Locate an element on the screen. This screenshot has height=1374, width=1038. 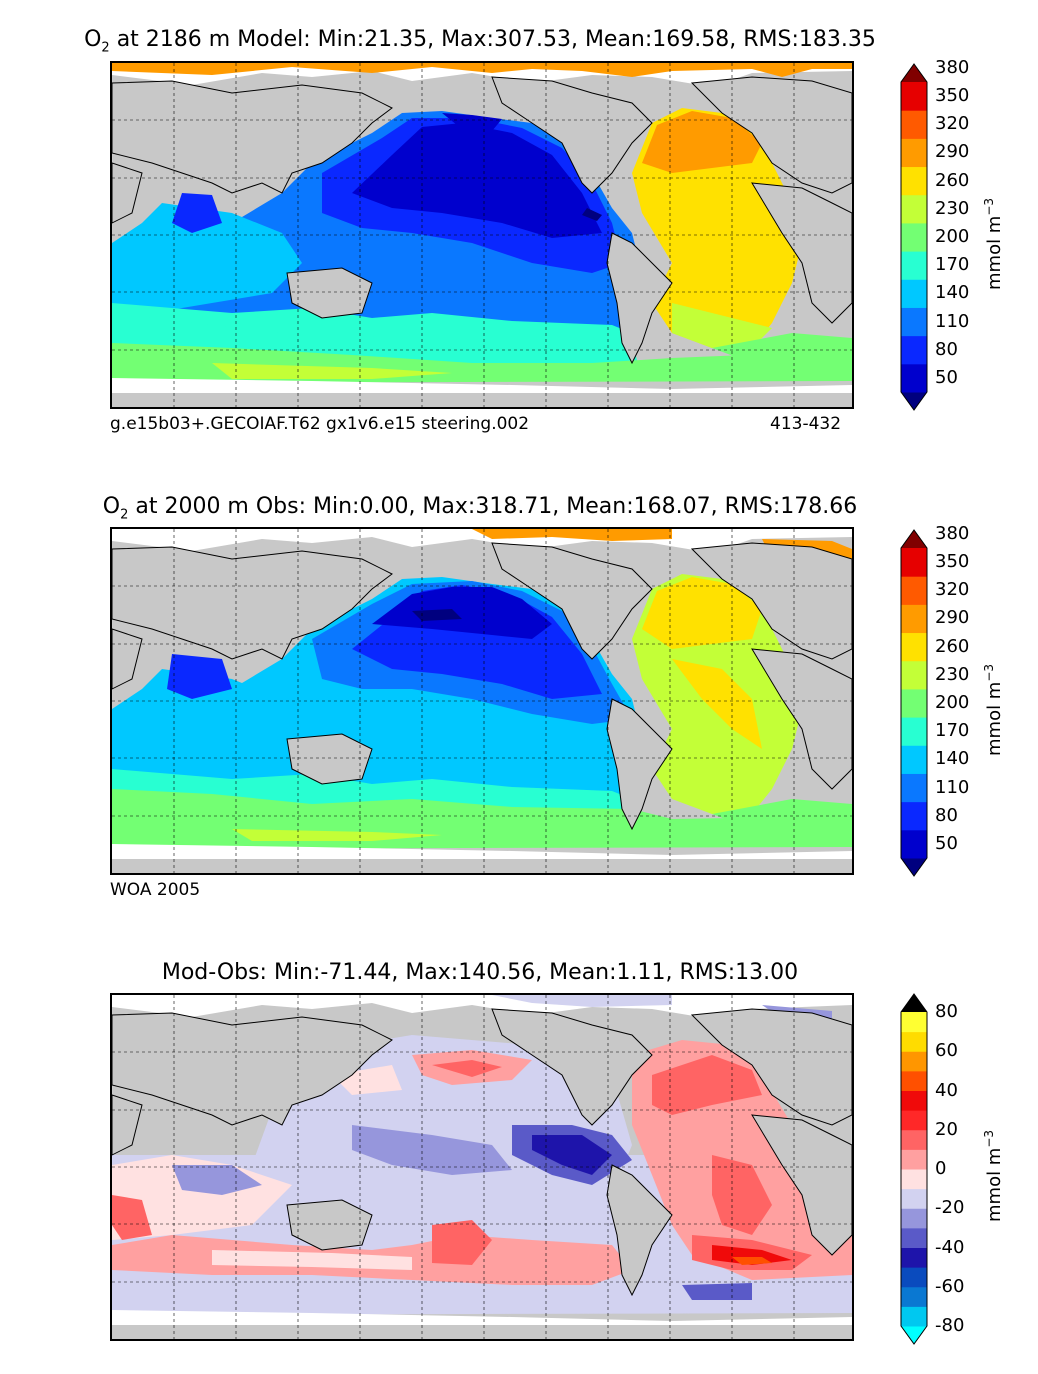
colorbar-obs is located at coordinates (920, 705).